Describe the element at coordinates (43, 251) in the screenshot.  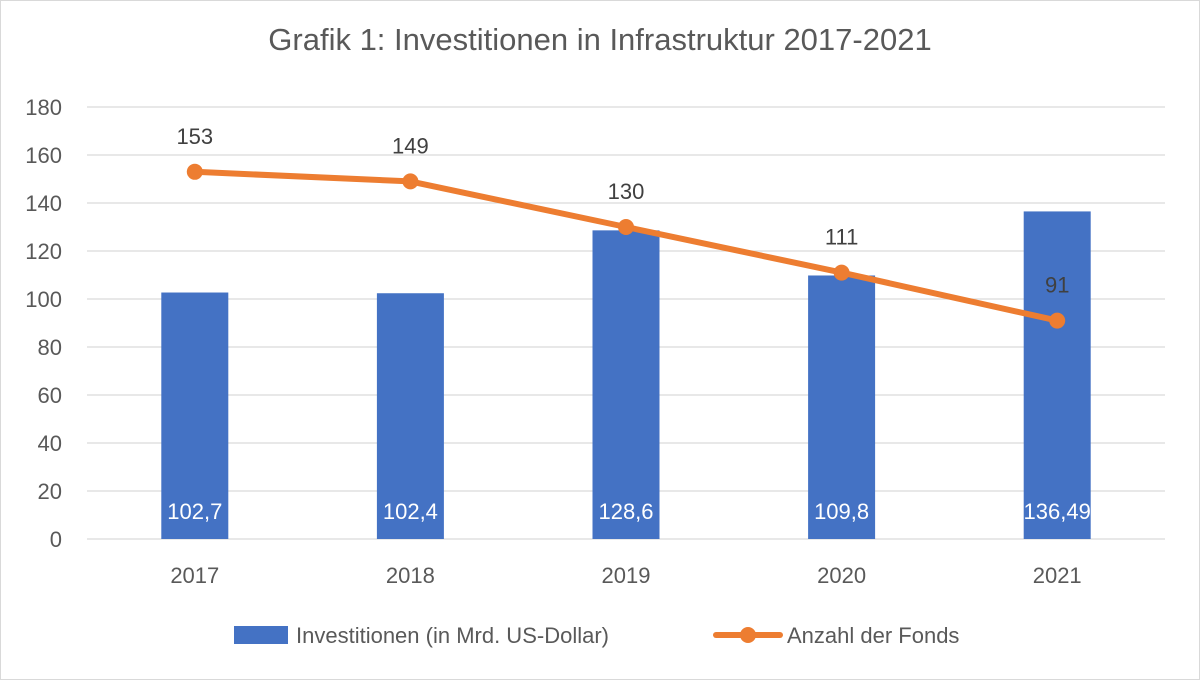
I see `y-tick-label: 120` at that location.